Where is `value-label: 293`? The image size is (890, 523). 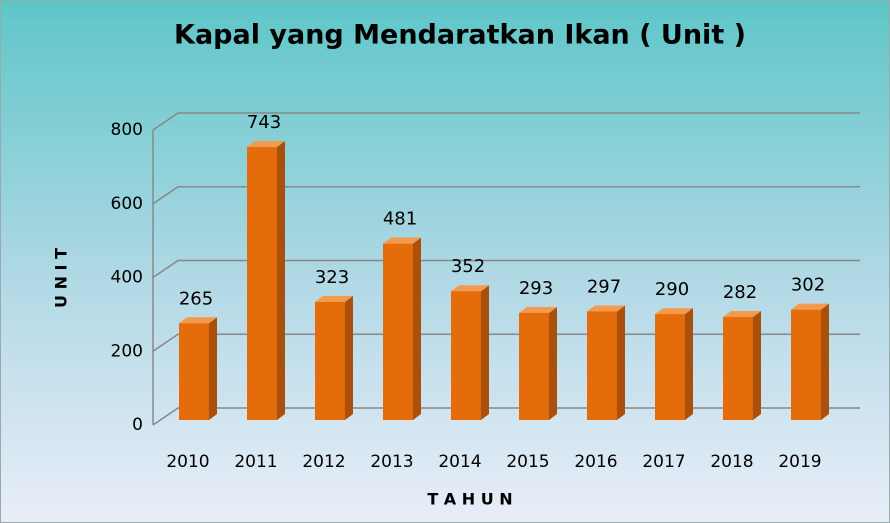
value-label: 293 is located at coordinates (536, 288).